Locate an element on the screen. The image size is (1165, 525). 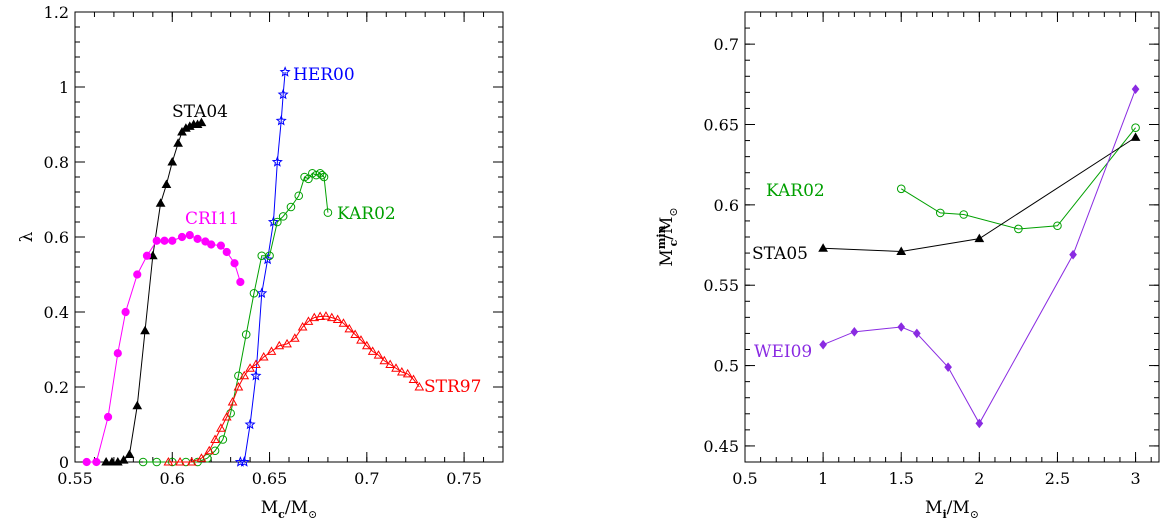
x-tick-label: 3 is located at coordinates (1135, 478).